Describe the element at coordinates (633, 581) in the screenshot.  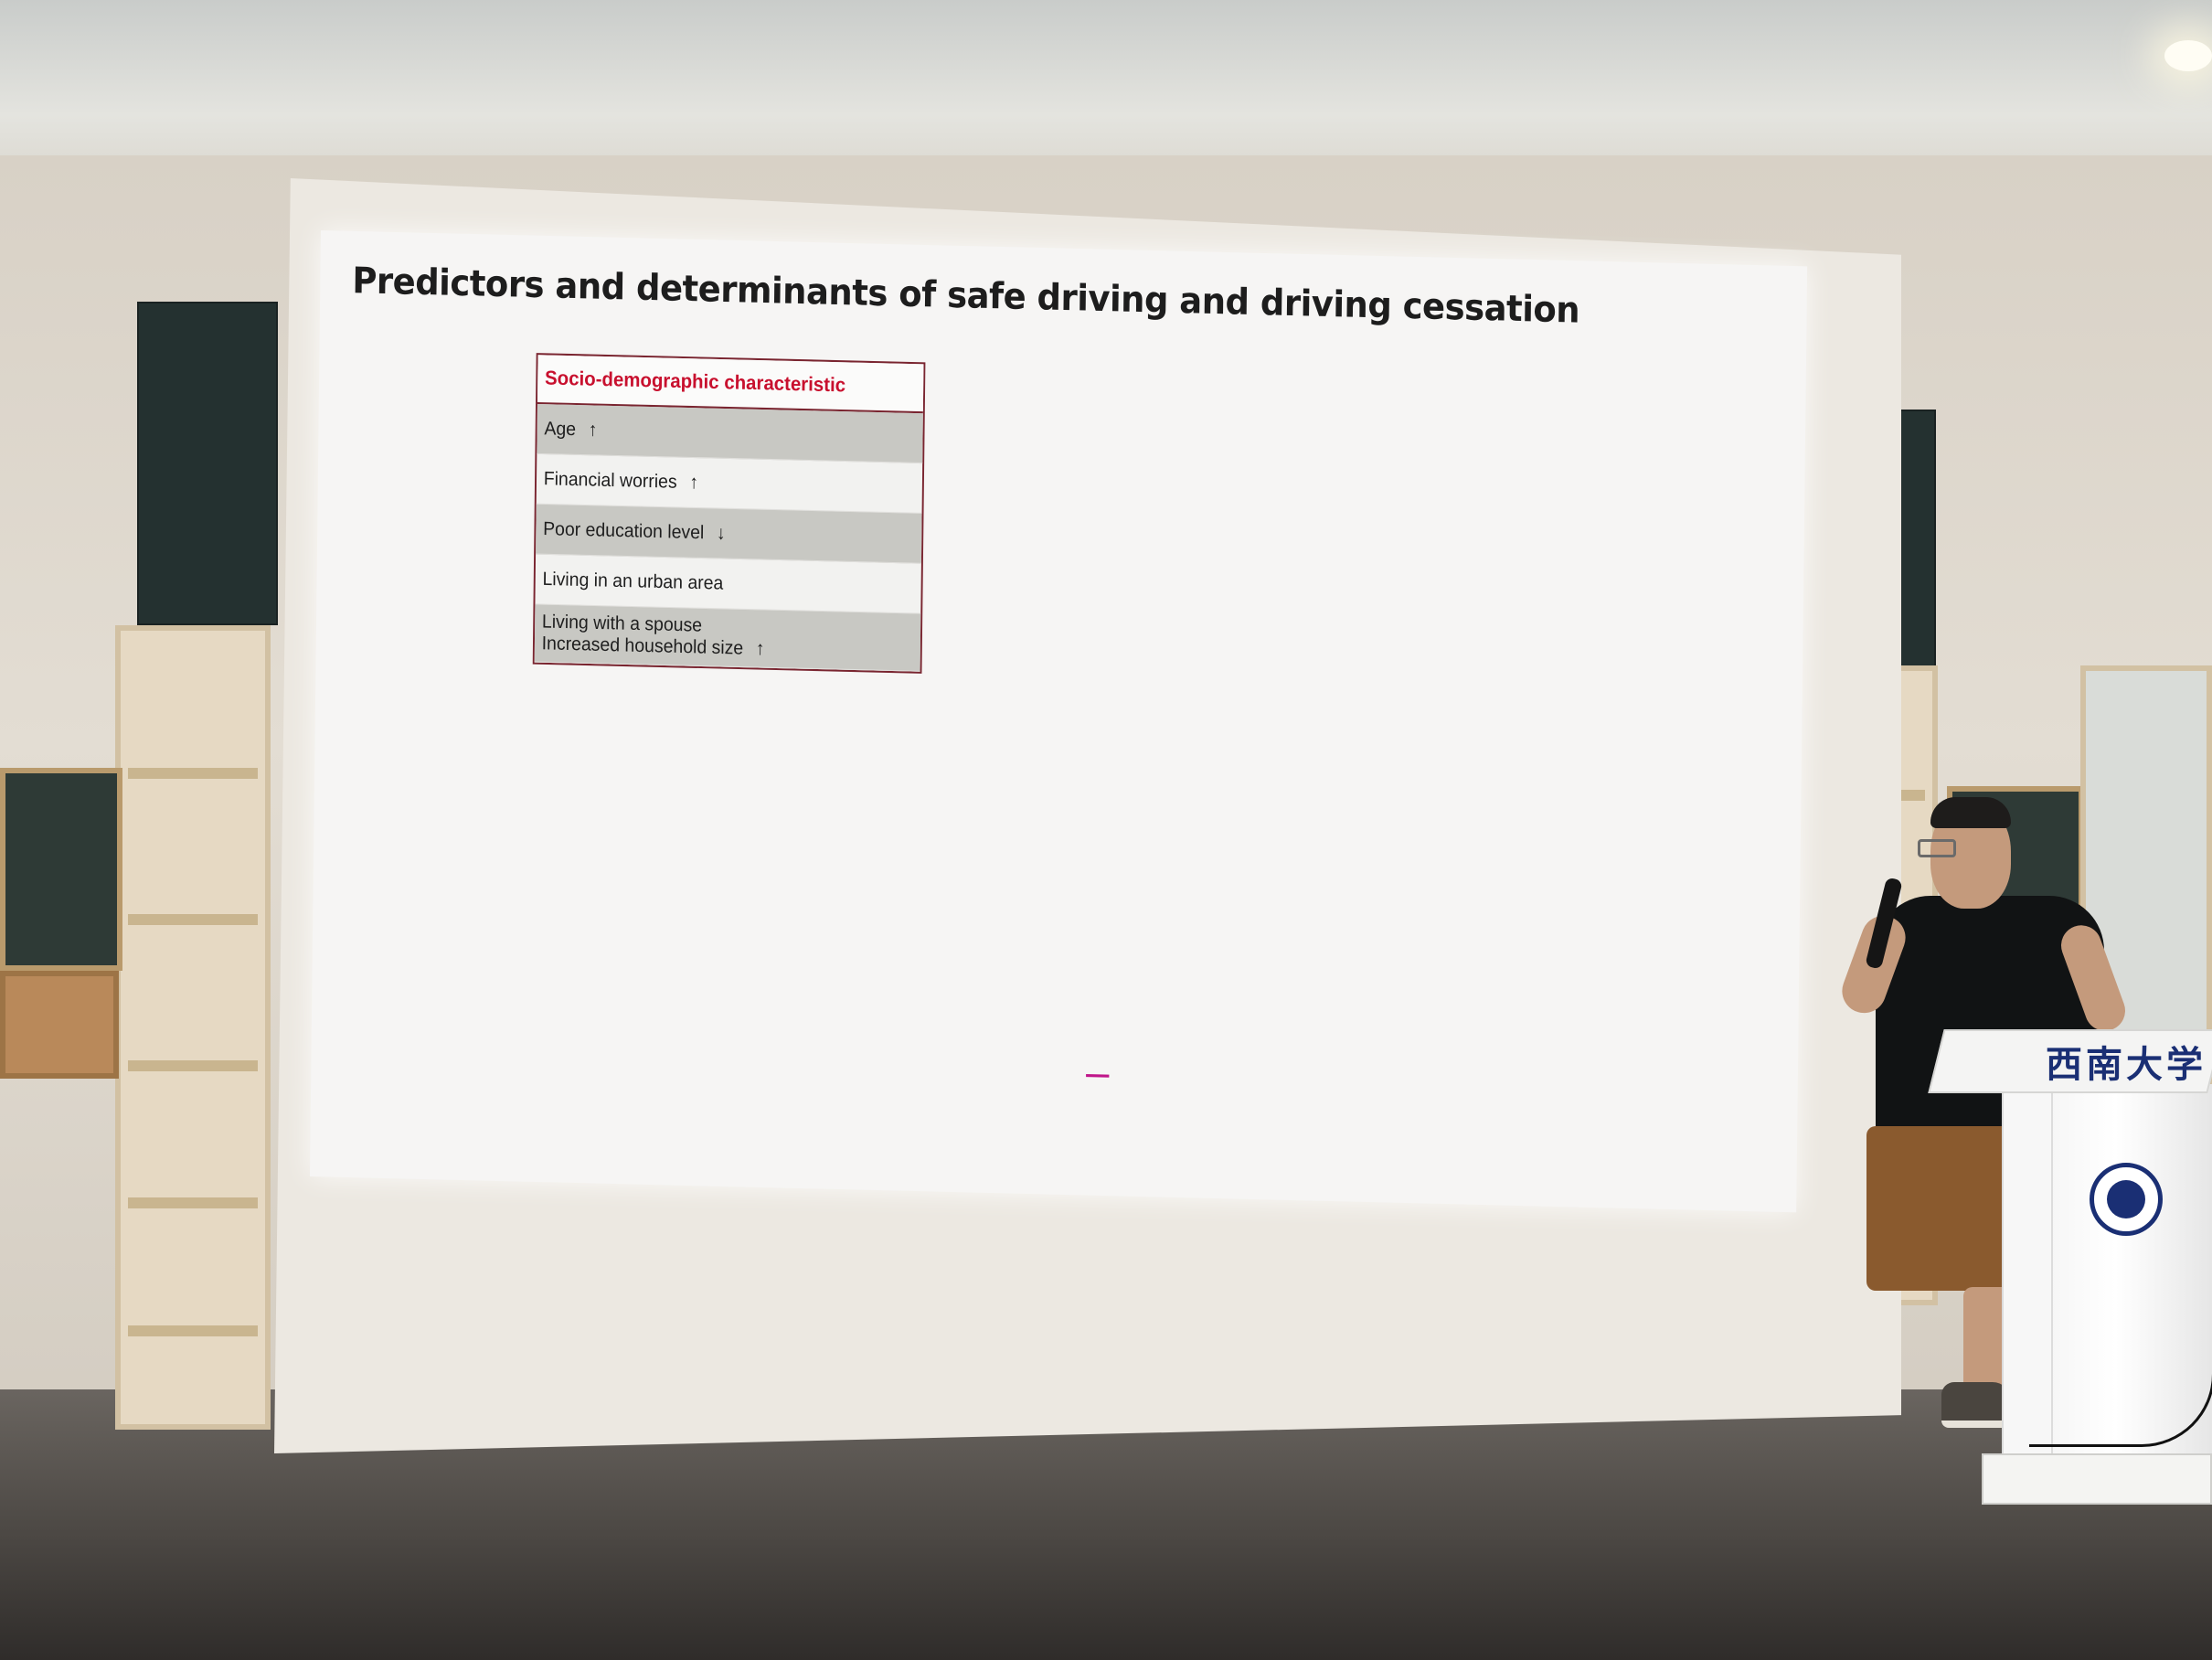
I see `row-label: Living in an urban area` at that location.